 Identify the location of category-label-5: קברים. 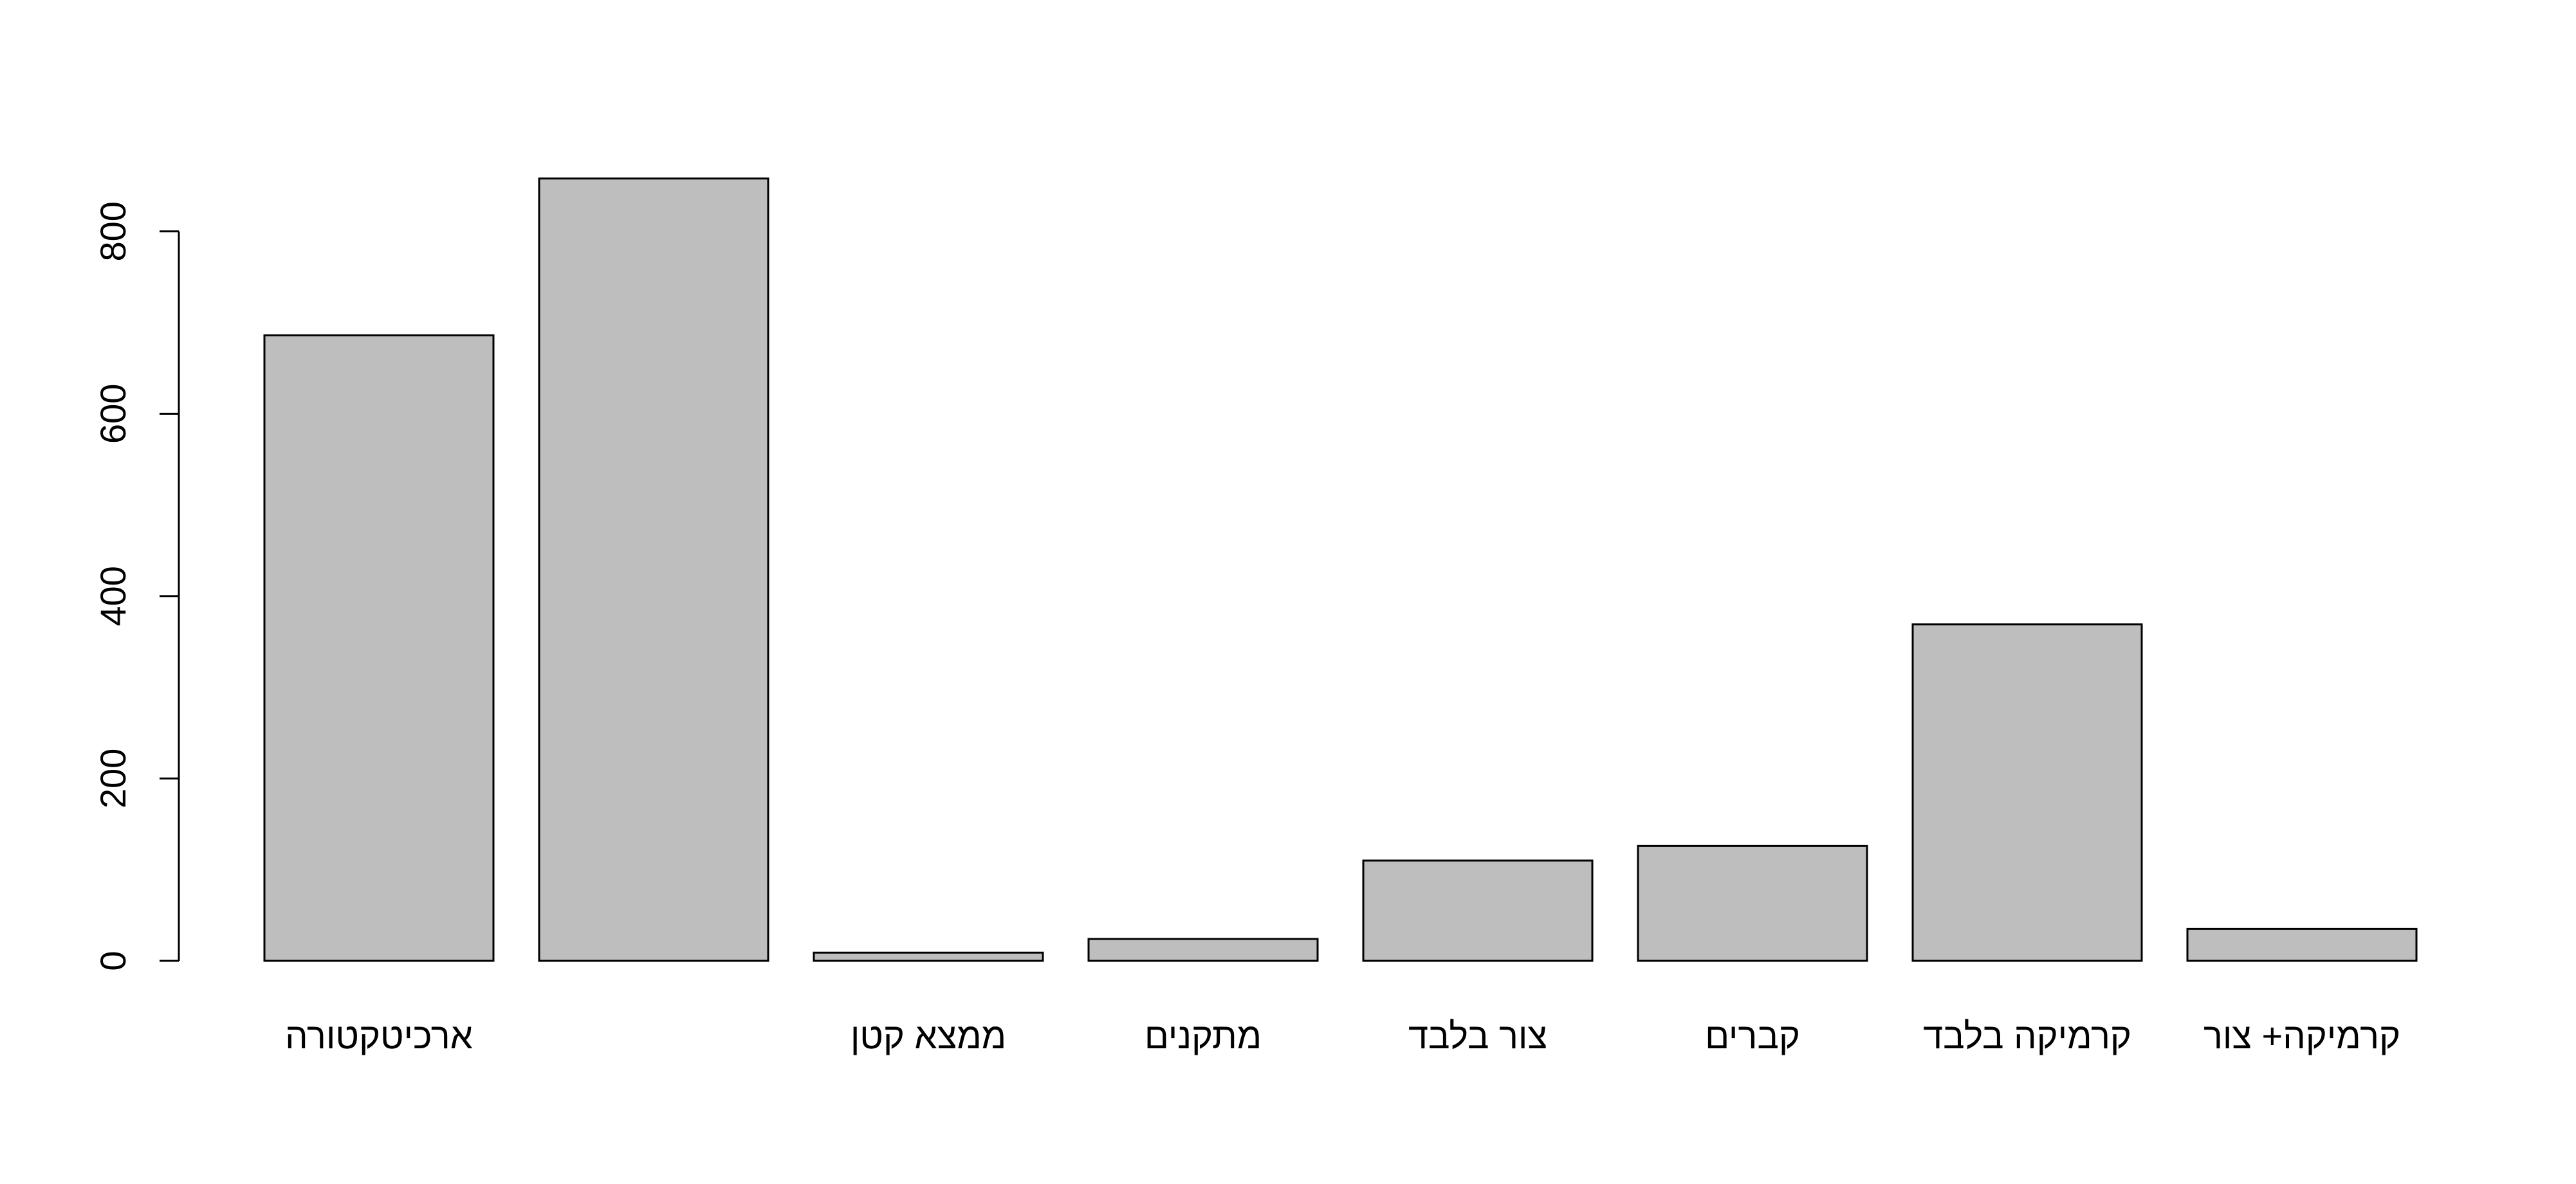
(1752, 1036).